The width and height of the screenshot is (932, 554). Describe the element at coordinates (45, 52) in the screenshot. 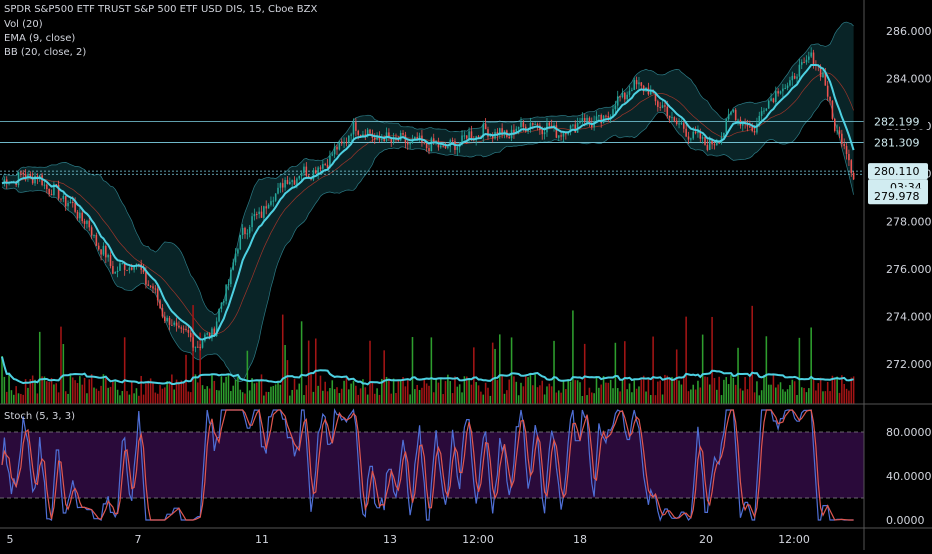

I see `legend-bb: BB (20, close, 2)` at that location.